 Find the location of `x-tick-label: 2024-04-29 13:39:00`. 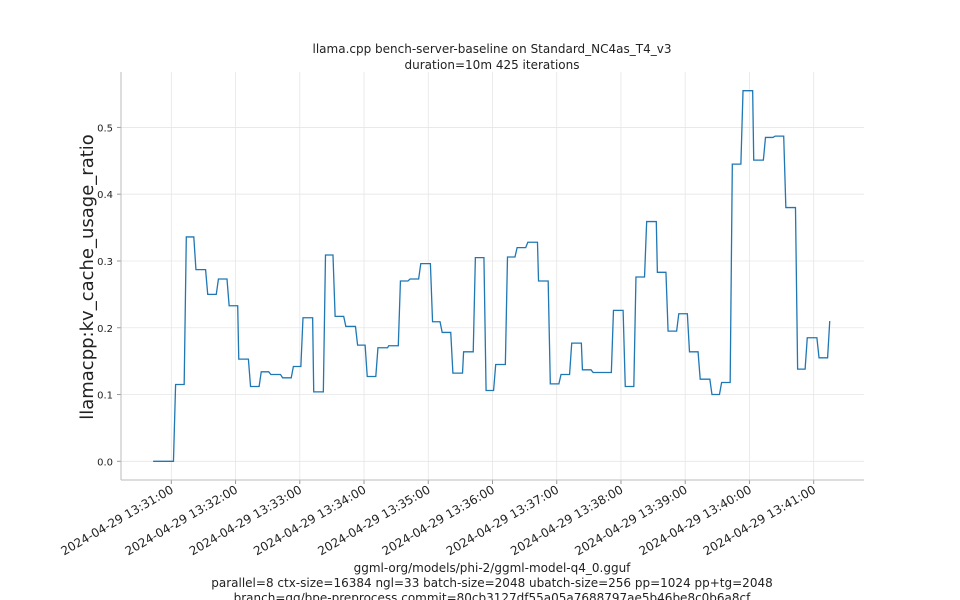

x-tick-label: 2024-04-29 13:39:00 is located at coordinates (630, 520).